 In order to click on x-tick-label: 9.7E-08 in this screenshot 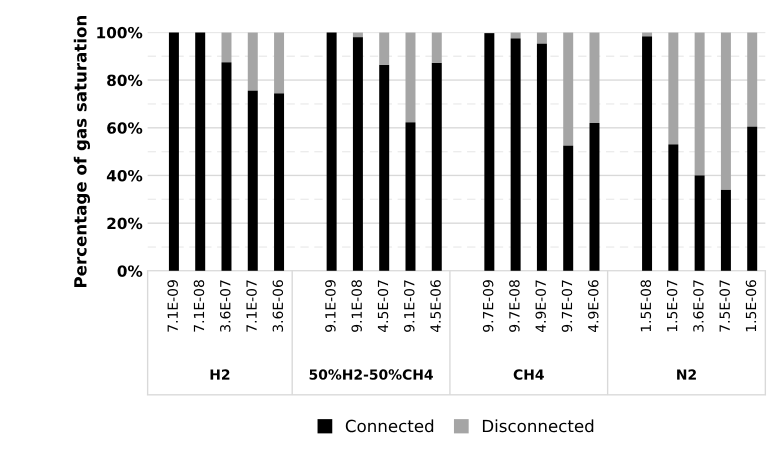, I will do `click(514, 306)`.